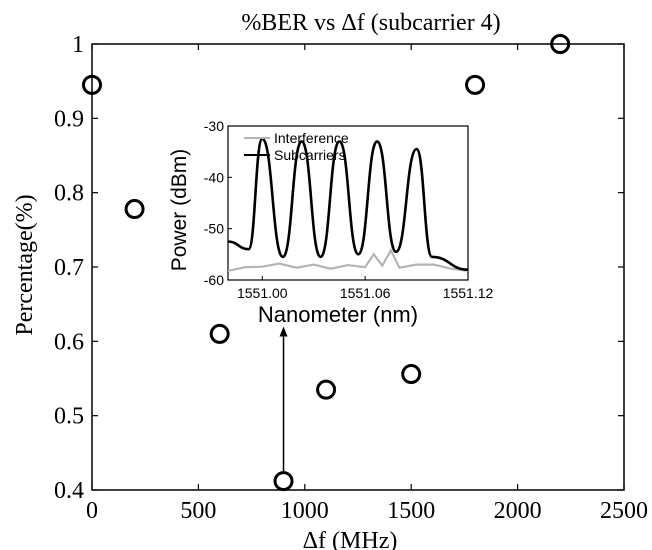  What do you see at coordinates (411, 511) in the screenshot?
I see `main-x-tick-label: 1500` at bounding box center [411, 511].